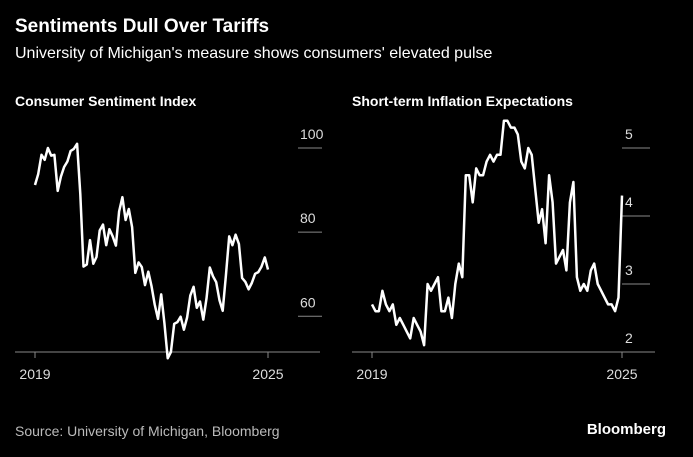 This screenshot has height=457, width=693. Describe the element at coordinates (308, 218) in the screenshot. I see `y-tick-label: 80` at that location.